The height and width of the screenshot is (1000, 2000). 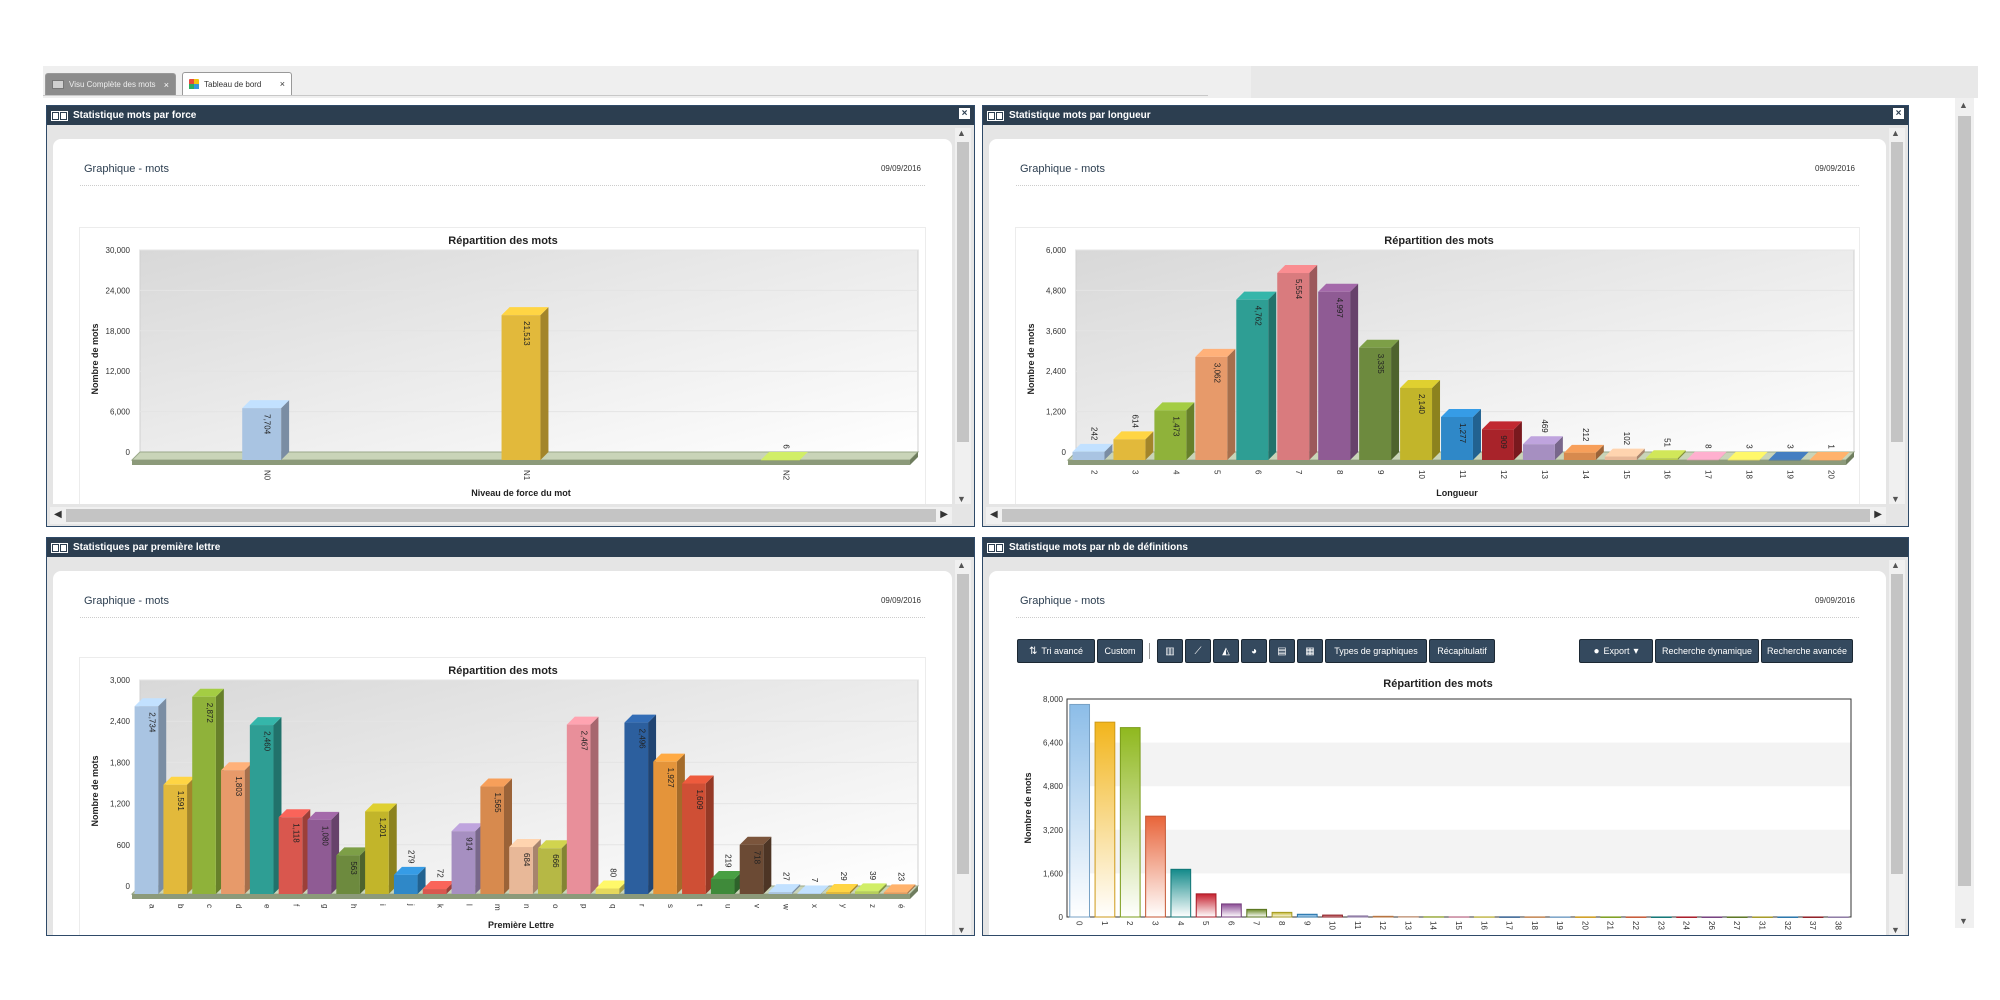 I want to click on data-label: 5,554, so click(x=1298, y=289).